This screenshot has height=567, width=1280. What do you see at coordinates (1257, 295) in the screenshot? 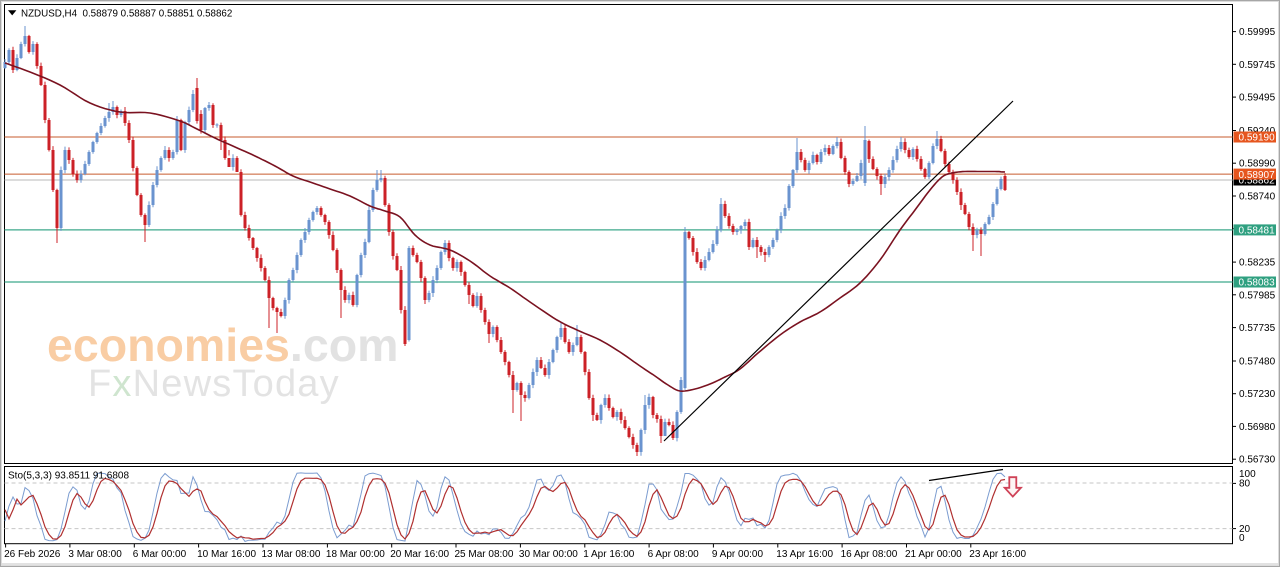
I see `svg-text: 0.57985` at bounding box center [1257, 295].